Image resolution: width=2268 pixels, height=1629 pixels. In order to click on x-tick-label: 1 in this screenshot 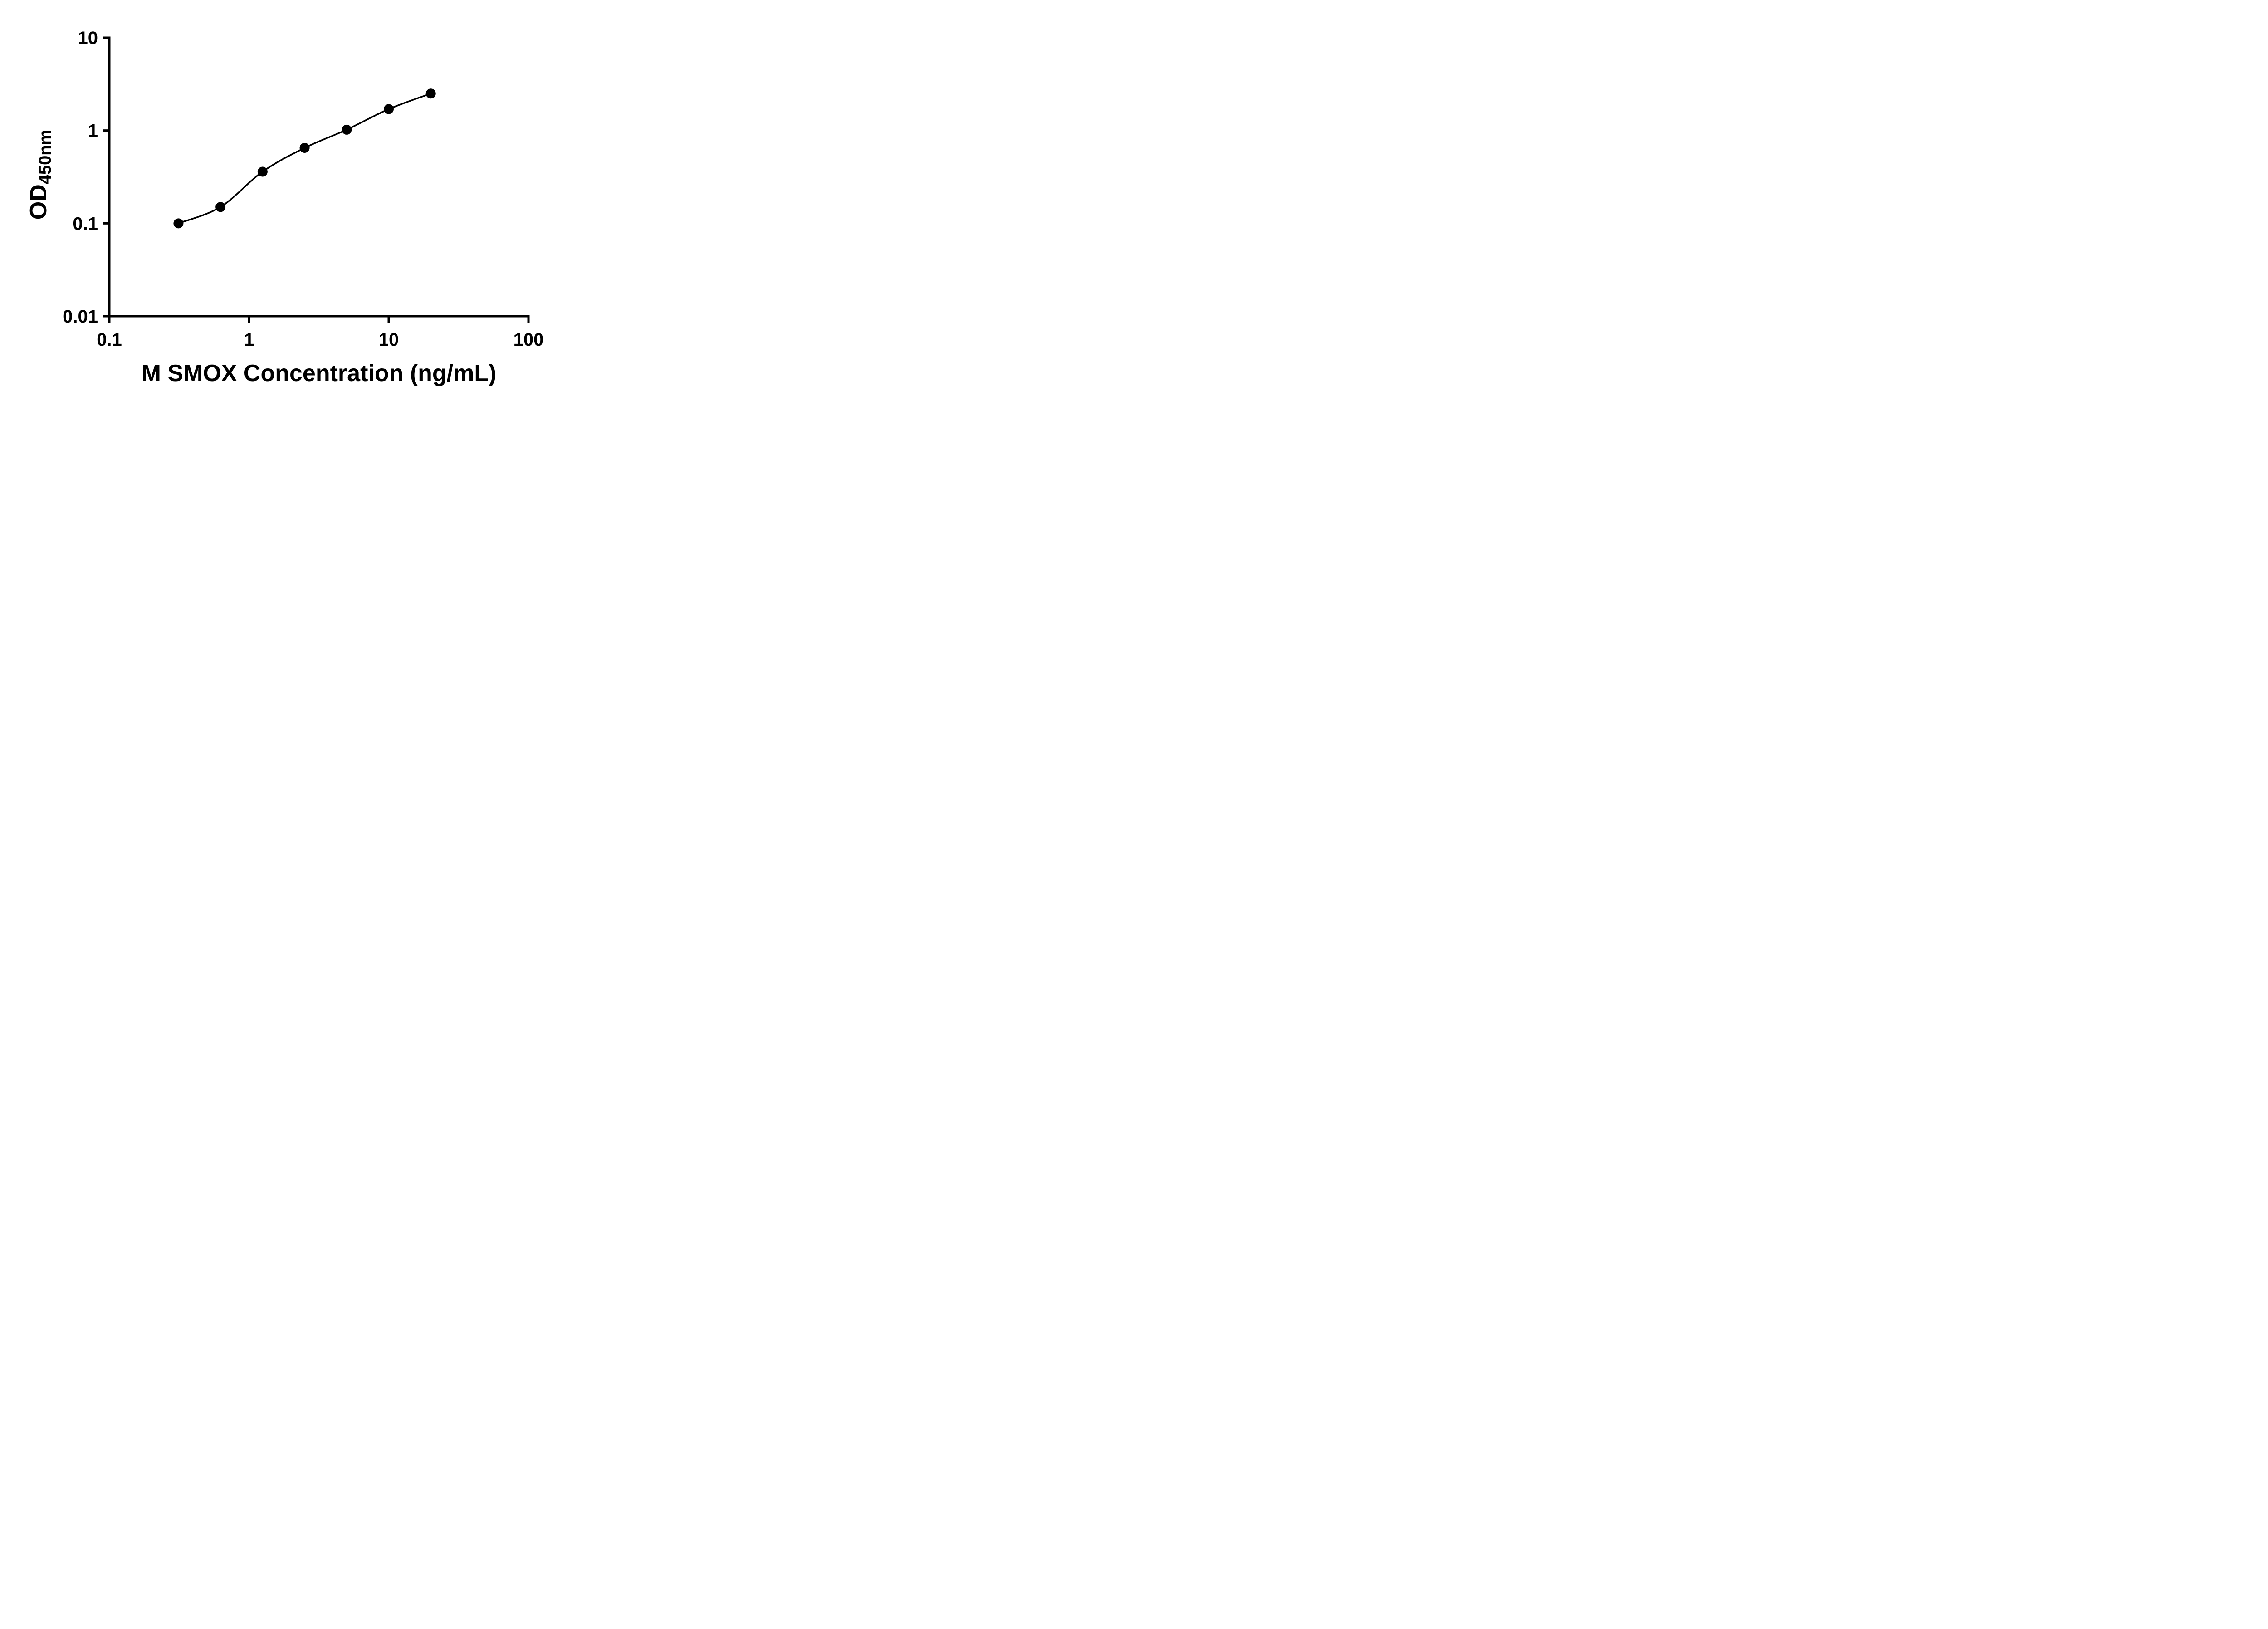, I will do `click(249, 340)`.